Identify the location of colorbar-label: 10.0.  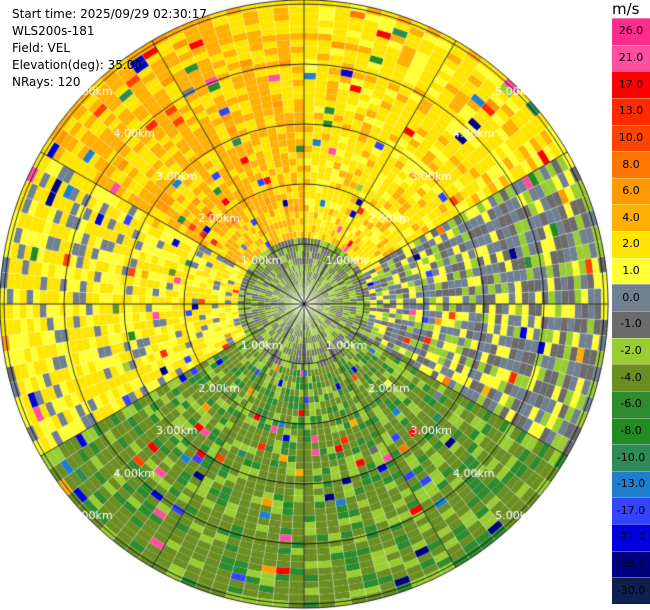
(631, 137).